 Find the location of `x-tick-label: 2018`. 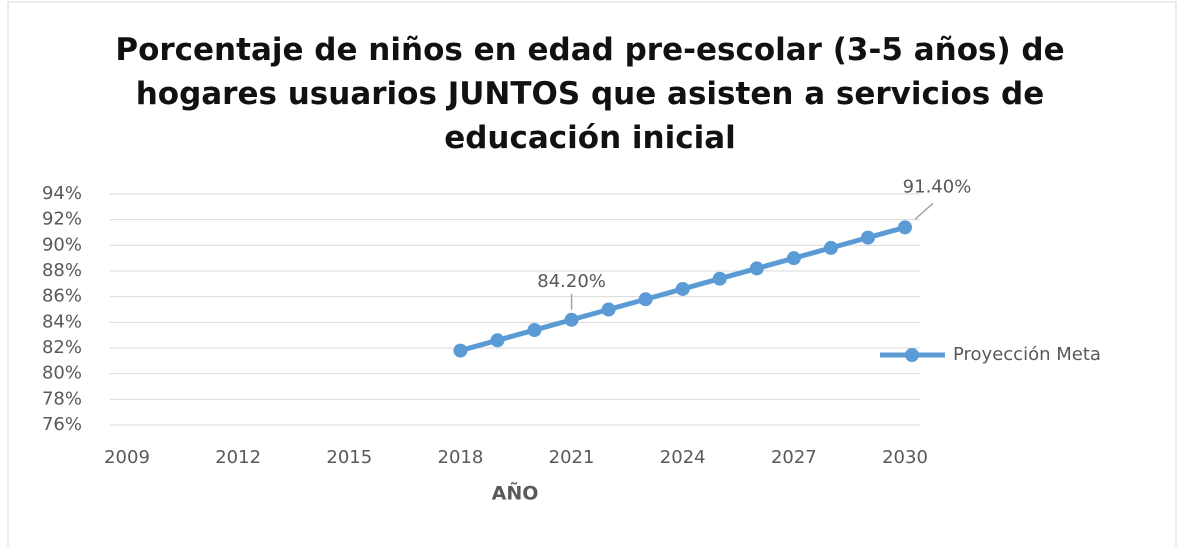

x-tick-label: 2018 is located at coordinates (461, 457).